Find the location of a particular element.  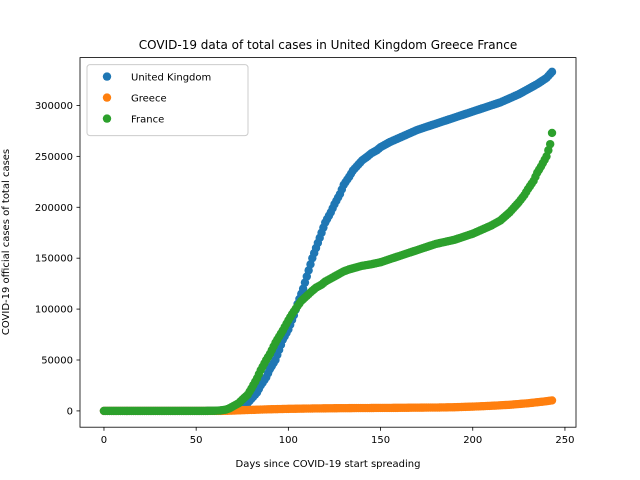

legend-box is located at coordinates (167, 100).